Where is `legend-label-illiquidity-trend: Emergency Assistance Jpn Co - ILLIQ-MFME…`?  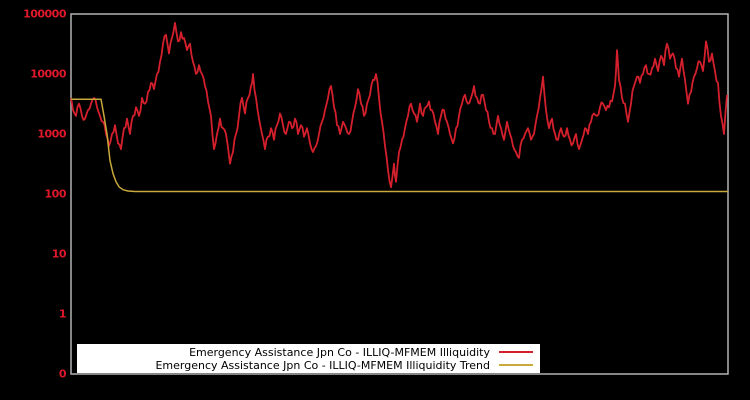 legend-label-illiquidity-trend: Emergency Assistance Jpn Co - ILLIQ-MFME… is located at coordinates (322, 365).